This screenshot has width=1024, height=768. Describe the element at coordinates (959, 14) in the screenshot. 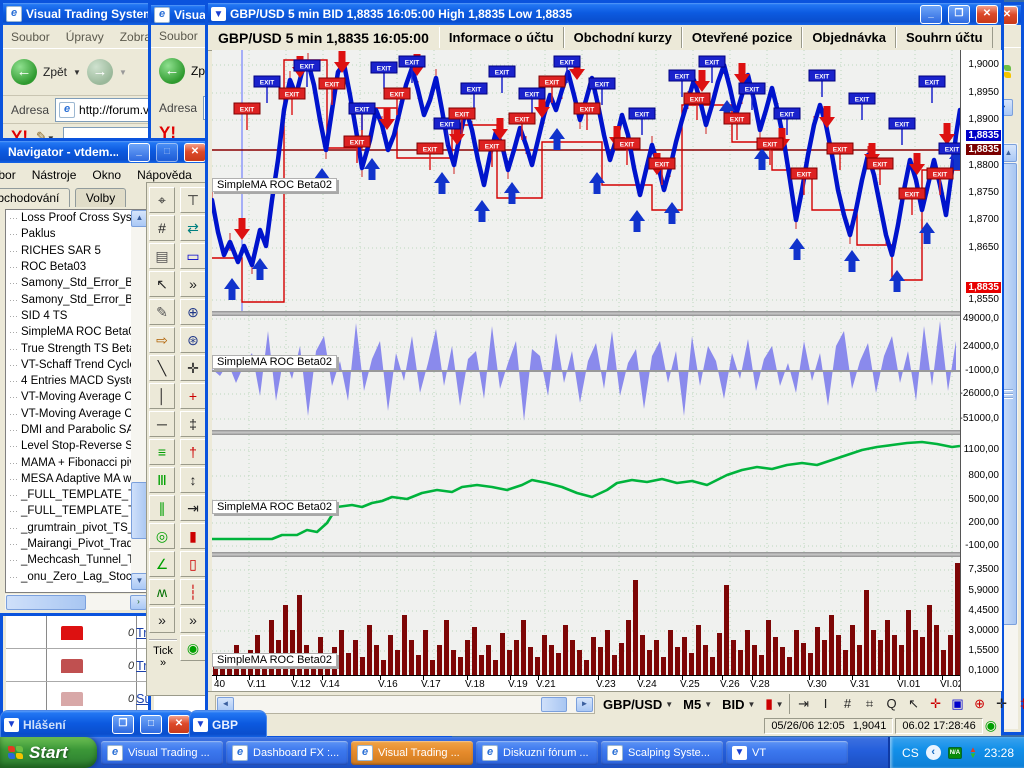

I see `restore-icon: ❒` at that location.